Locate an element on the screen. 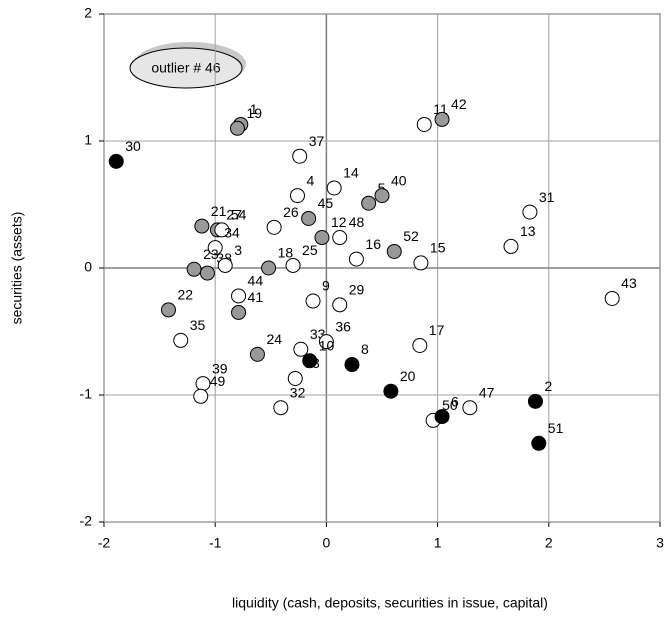 The width and height of the screenshot is (672, 625). y-tick-label: 0 is located at coordinates (88, 267).